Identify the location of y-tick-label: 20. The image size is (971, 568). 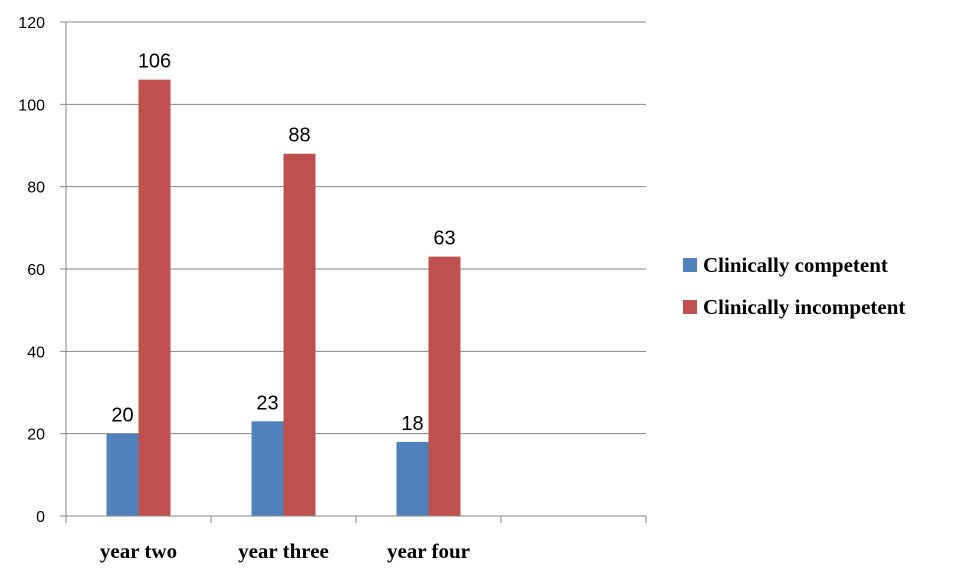
(36, 435).